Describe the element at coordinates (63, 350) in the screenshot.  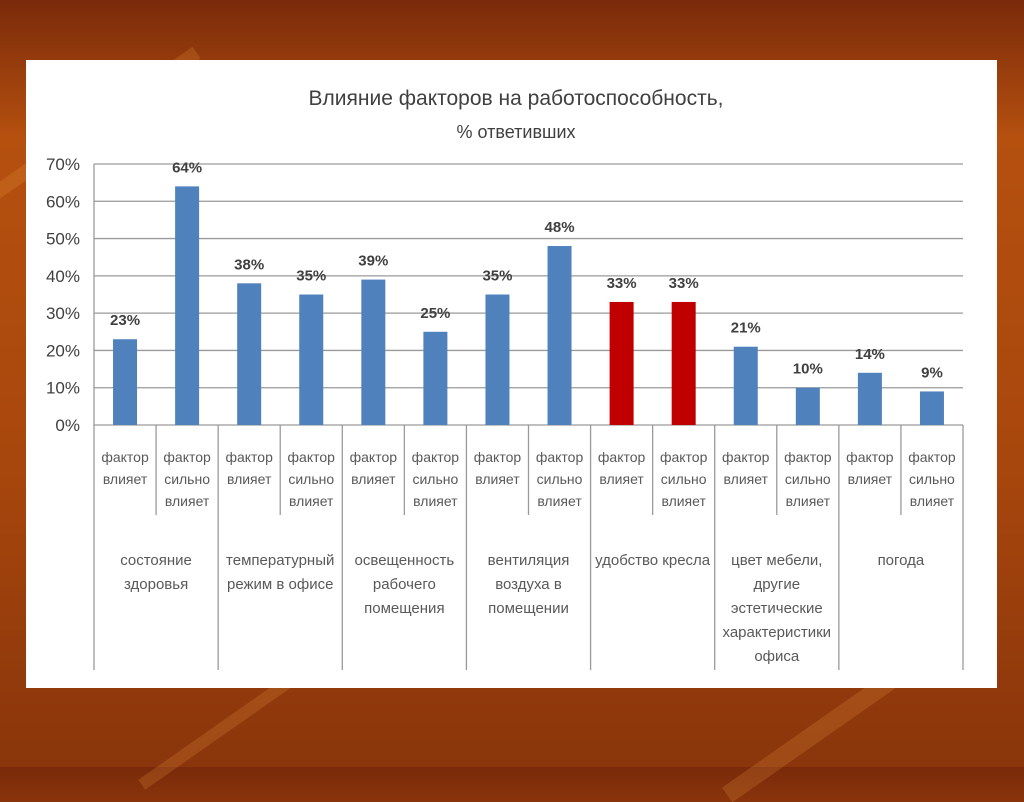
I see `y-tick-label: 20%` at that location.